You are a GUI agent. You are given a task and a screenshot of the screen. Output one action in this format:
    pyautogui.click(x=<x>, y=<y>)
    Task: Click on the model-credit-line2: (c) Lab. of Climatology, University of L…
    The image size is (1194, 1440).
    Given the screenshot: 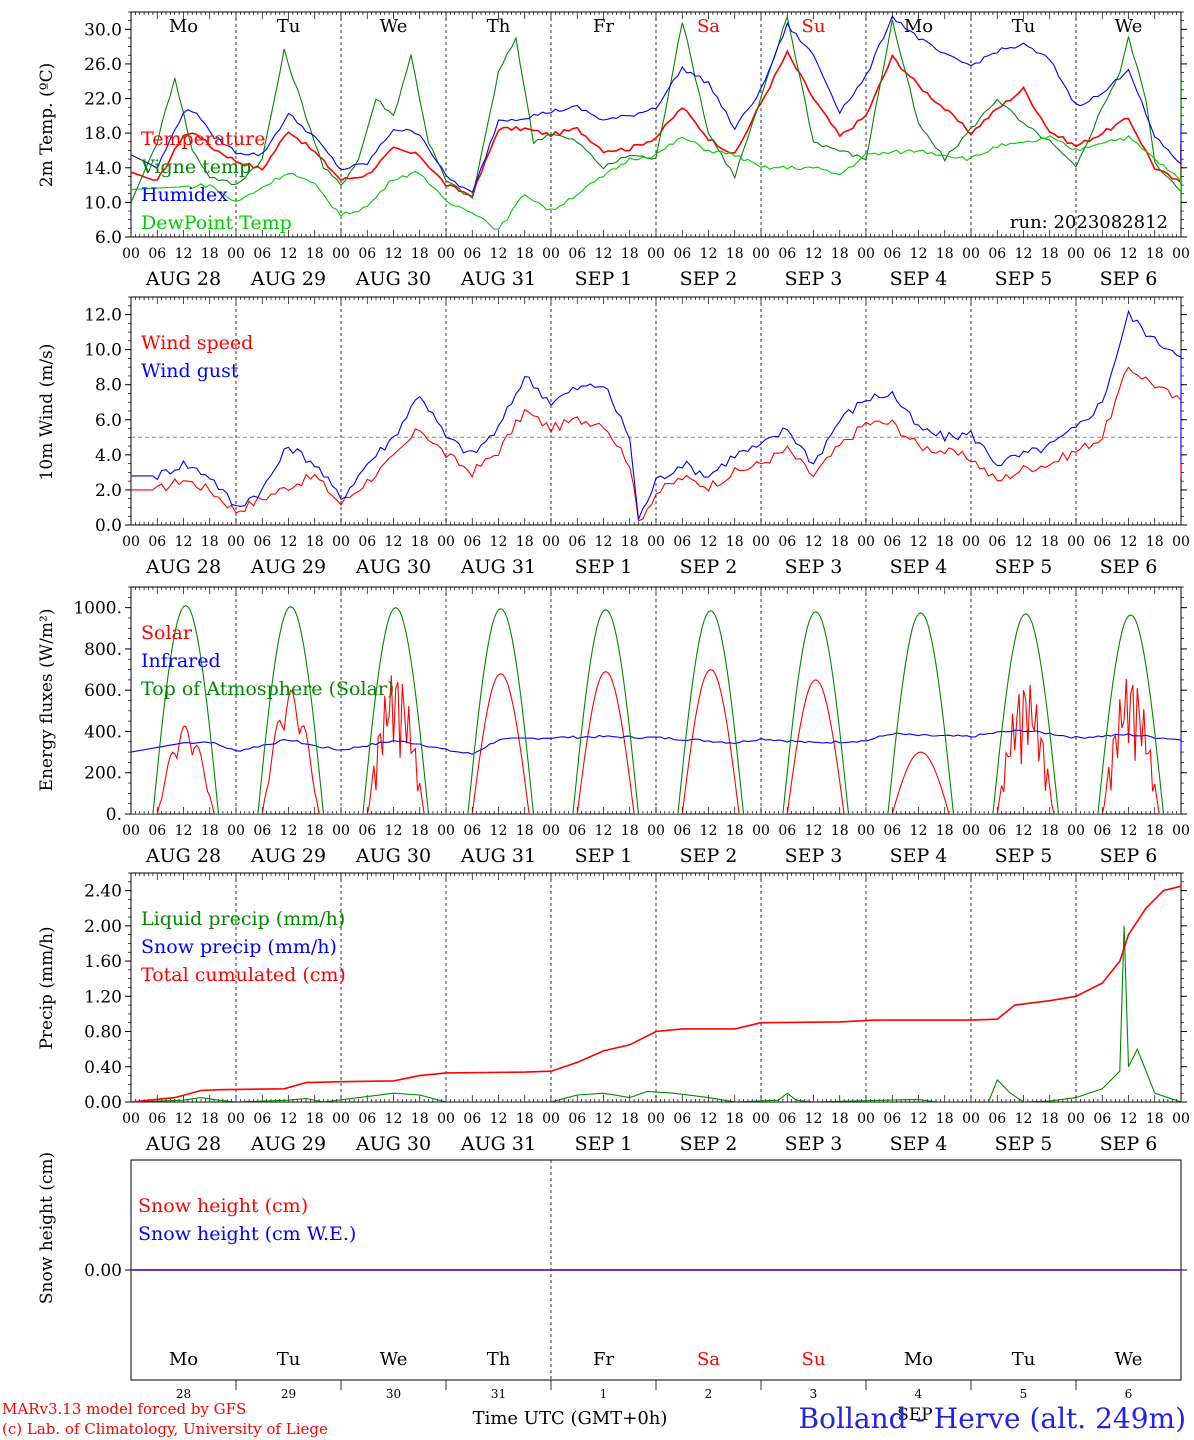 What is the action you would take?
    pyautogui.click(x=165, y=1429)
    